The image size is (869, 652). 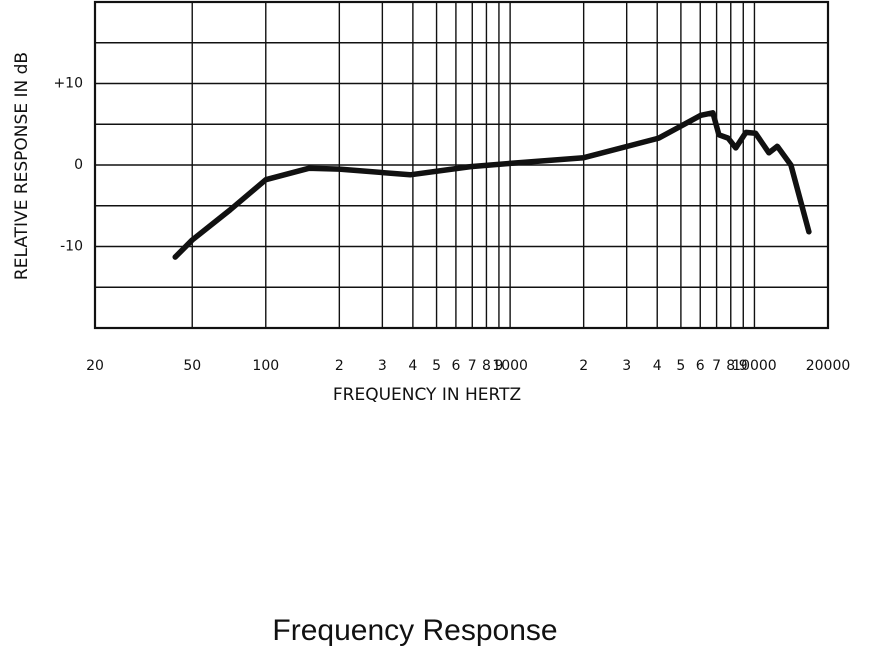 I want to click on y-axis-title: RELATIVE RESPONSE IN dB, so click(x=22, y=166).